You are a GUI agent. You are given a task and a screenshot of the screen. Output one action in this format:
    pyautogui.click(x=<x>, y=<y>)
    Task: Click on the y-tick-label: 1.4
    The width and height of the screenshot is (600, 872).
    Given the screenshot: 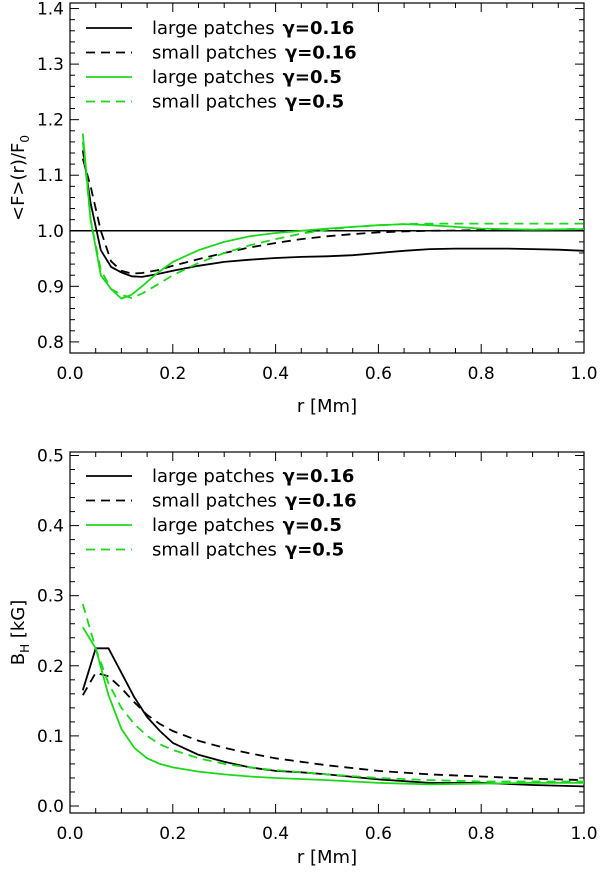 What is the action you would take?
    pyautogui.click(x=50, y=10)
    